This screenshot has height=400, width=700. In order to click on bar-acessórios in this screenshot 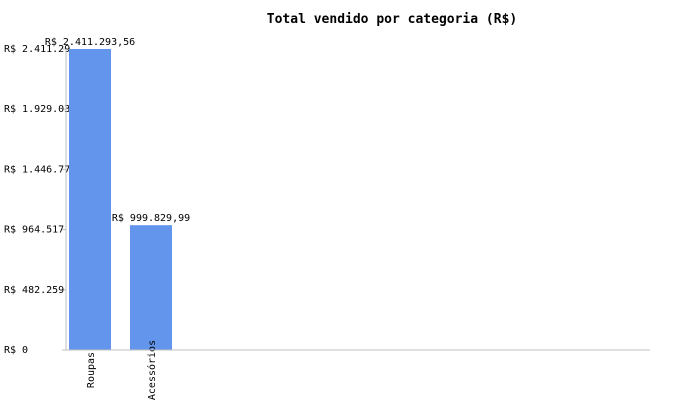, I will do `click(151, 287)`.